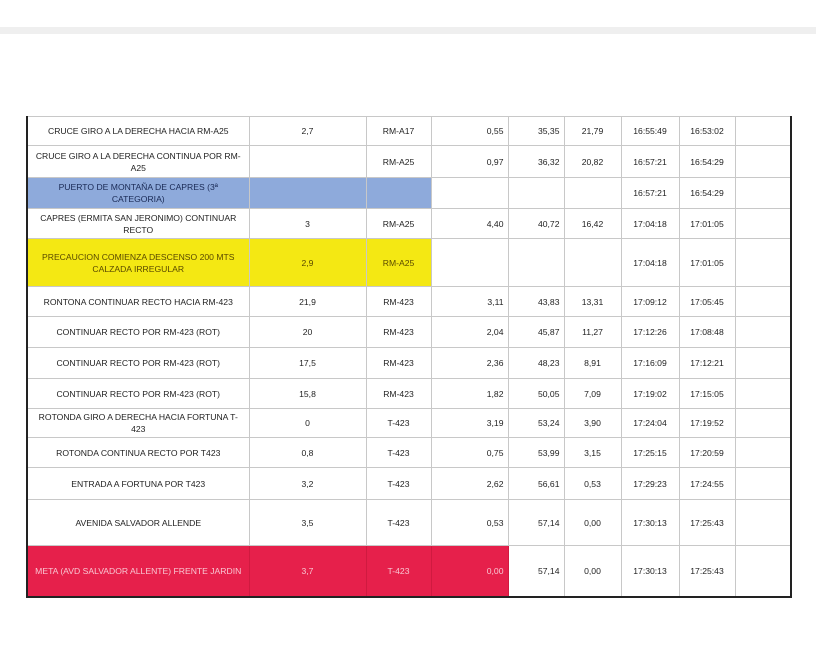 The image size is (816, 666). I want to click on distance-cell: 3,19, so click(469, 423).